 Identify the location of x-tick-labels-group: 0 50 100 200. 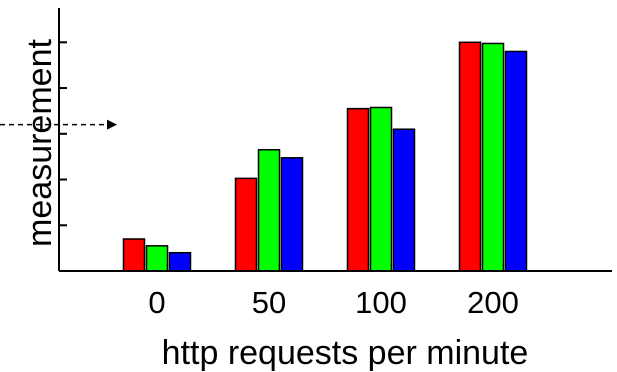
(333, 302).